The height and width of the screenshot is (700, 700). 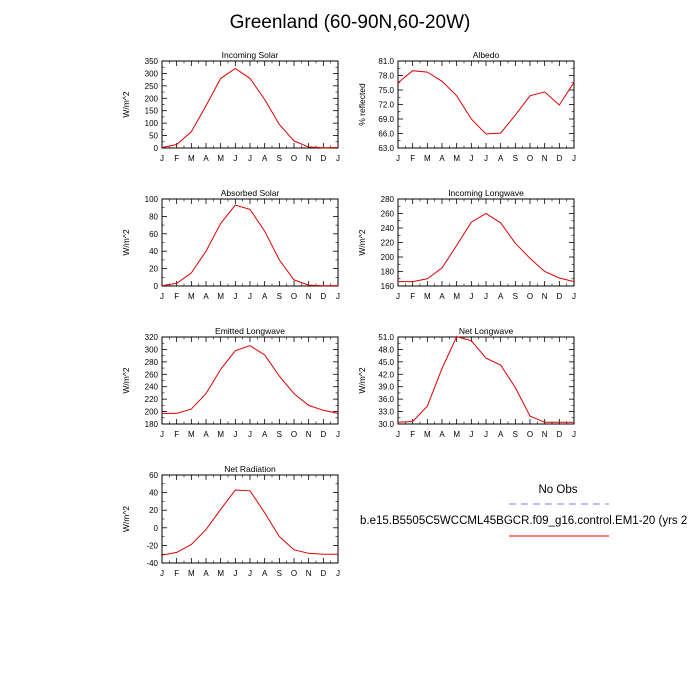 I want to click on y-tick-label: 42.0, so click(x=386, y=374).